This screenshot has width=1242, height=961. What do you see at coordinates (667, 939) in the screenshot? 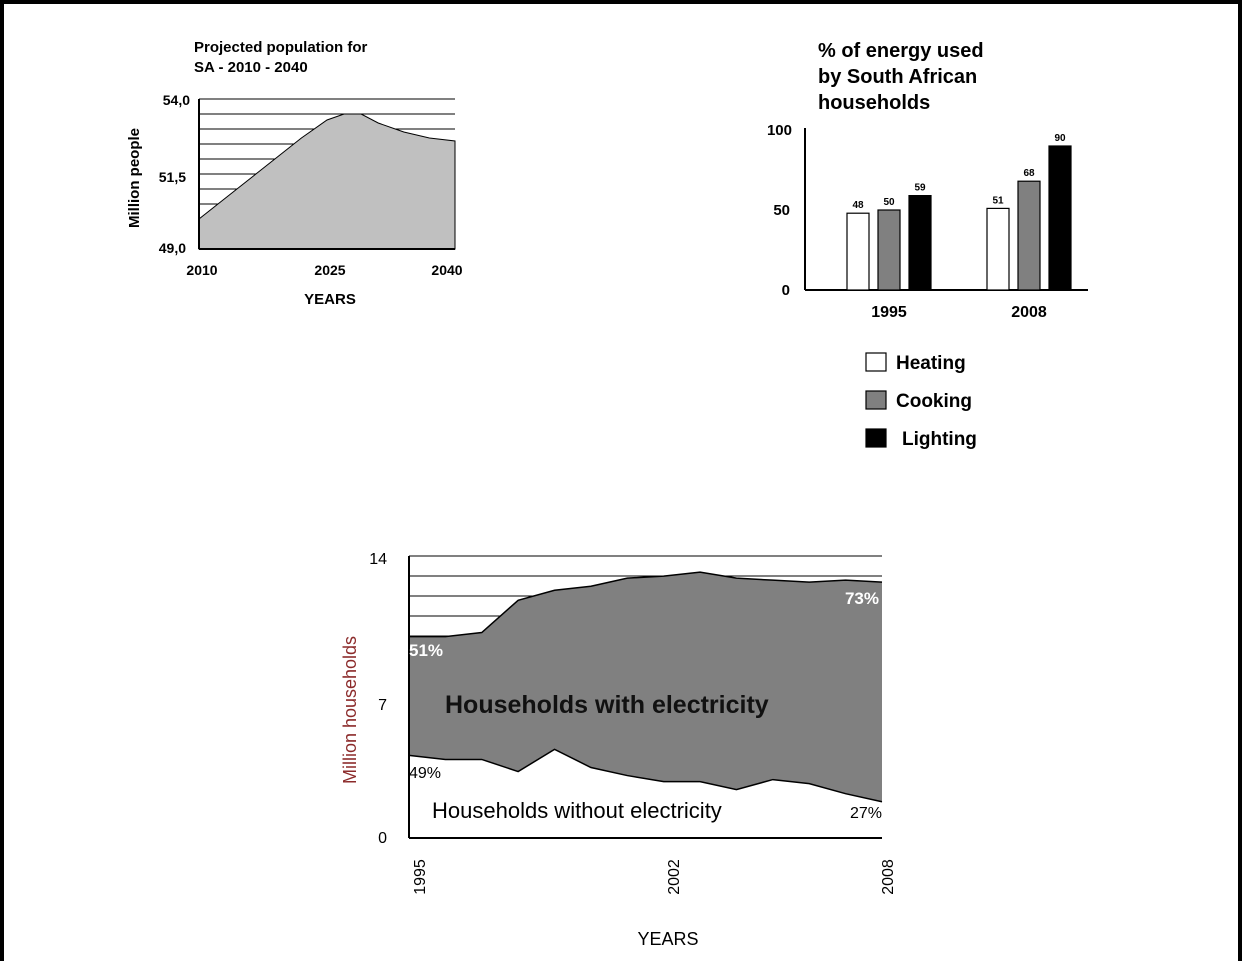
I see `households-x-axis-label: YEARS` at bounding box center [667, 939].